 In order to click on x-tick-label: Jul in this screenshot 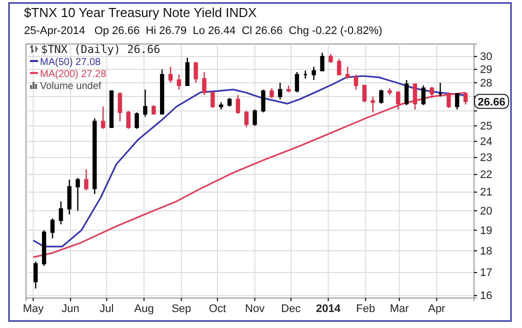, I will do `click(107, 308)`.